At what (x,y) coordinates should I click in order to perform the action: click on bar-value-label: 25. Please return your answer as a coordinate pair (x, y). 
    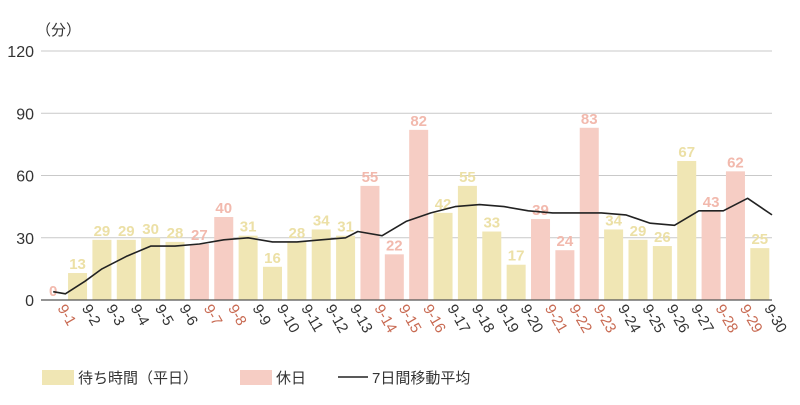
    Looking at the image, I should click on (759, 239).